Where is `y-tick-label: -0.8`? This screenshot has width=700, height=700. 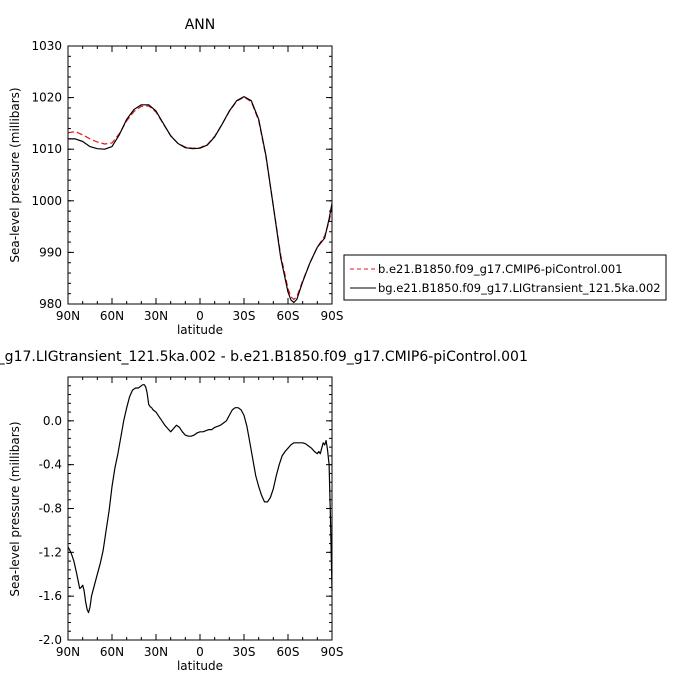
y-tick-label: -0.8 is located at coordinates (50, 509).